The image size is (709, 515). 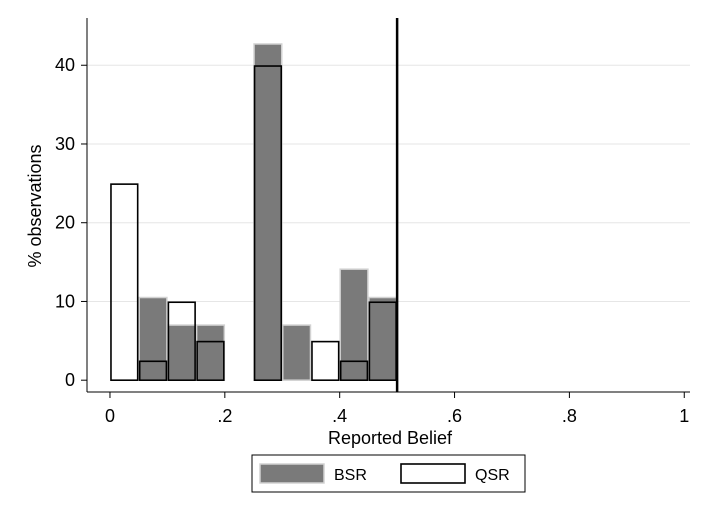 I want to click on legend: BSR QSR, so click(x=388, y=473).